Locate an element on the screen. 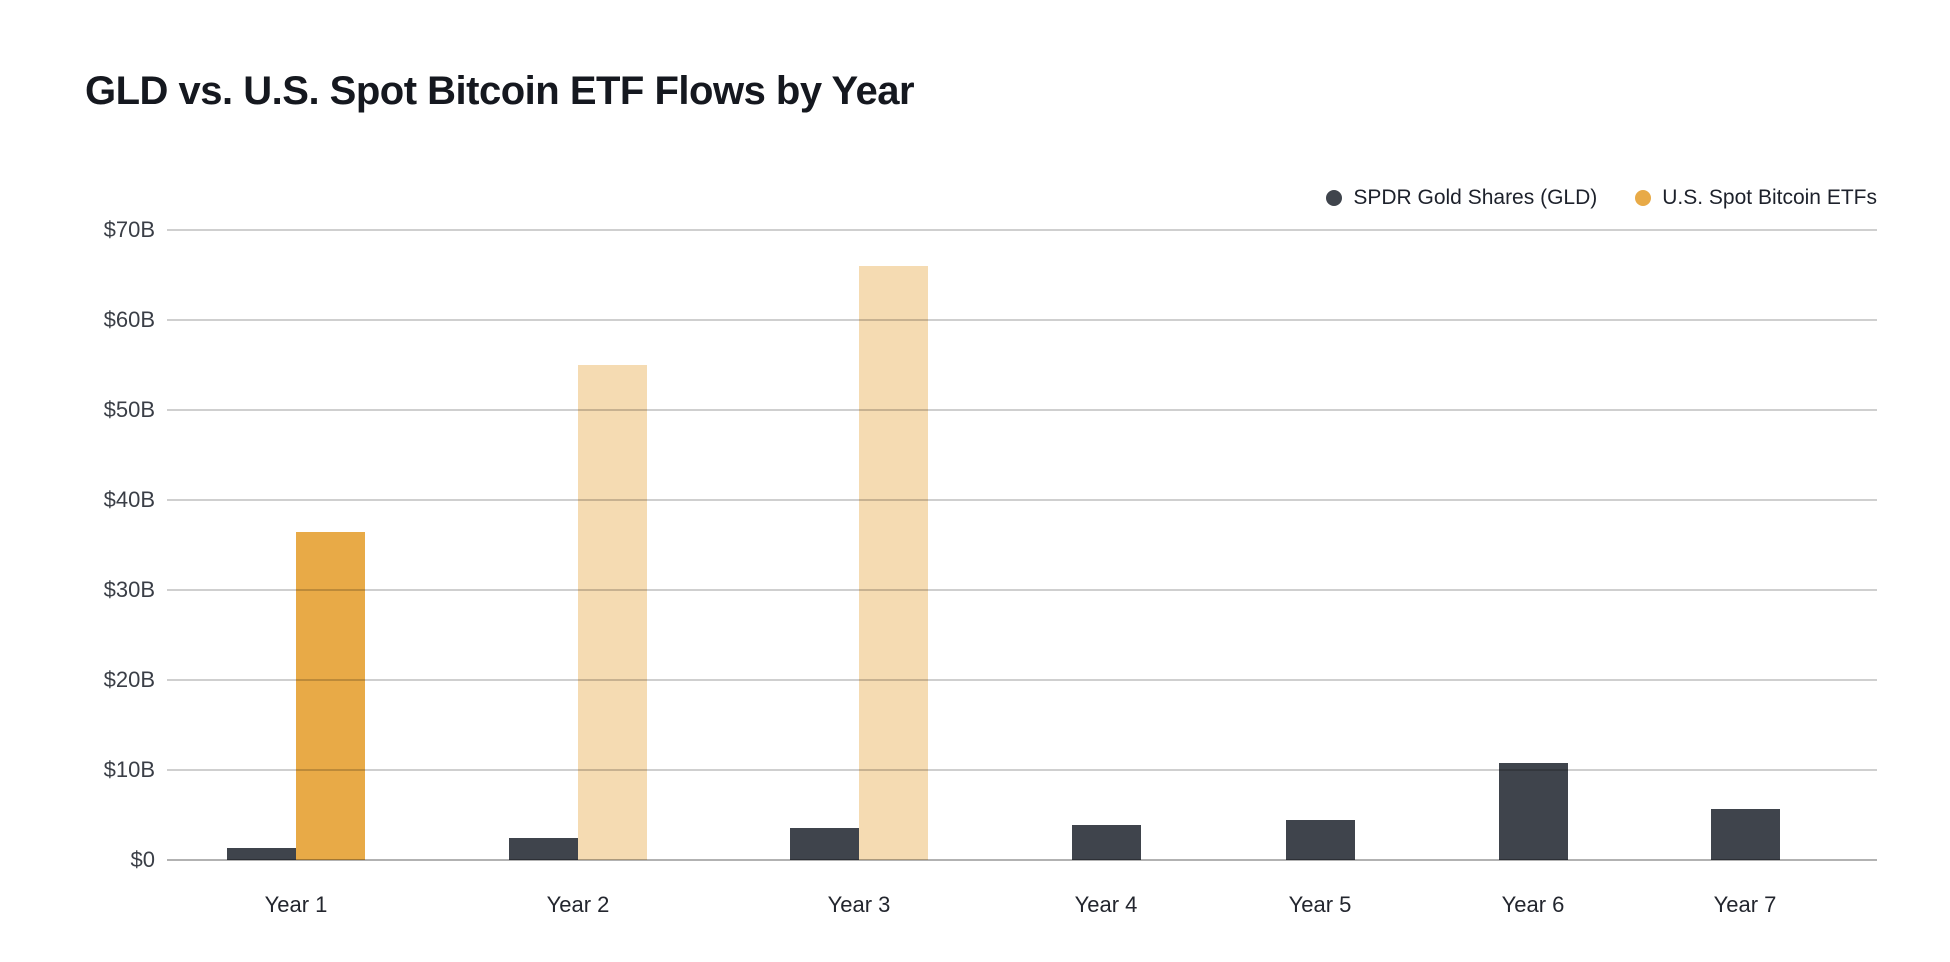  y-axis-label-70b: $70B is located at coordinates (129, 229).